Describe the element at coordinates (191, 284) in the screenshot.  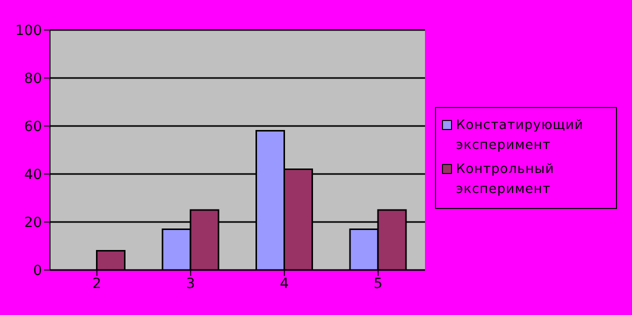
I see `x-tick-label: 3` at that location.